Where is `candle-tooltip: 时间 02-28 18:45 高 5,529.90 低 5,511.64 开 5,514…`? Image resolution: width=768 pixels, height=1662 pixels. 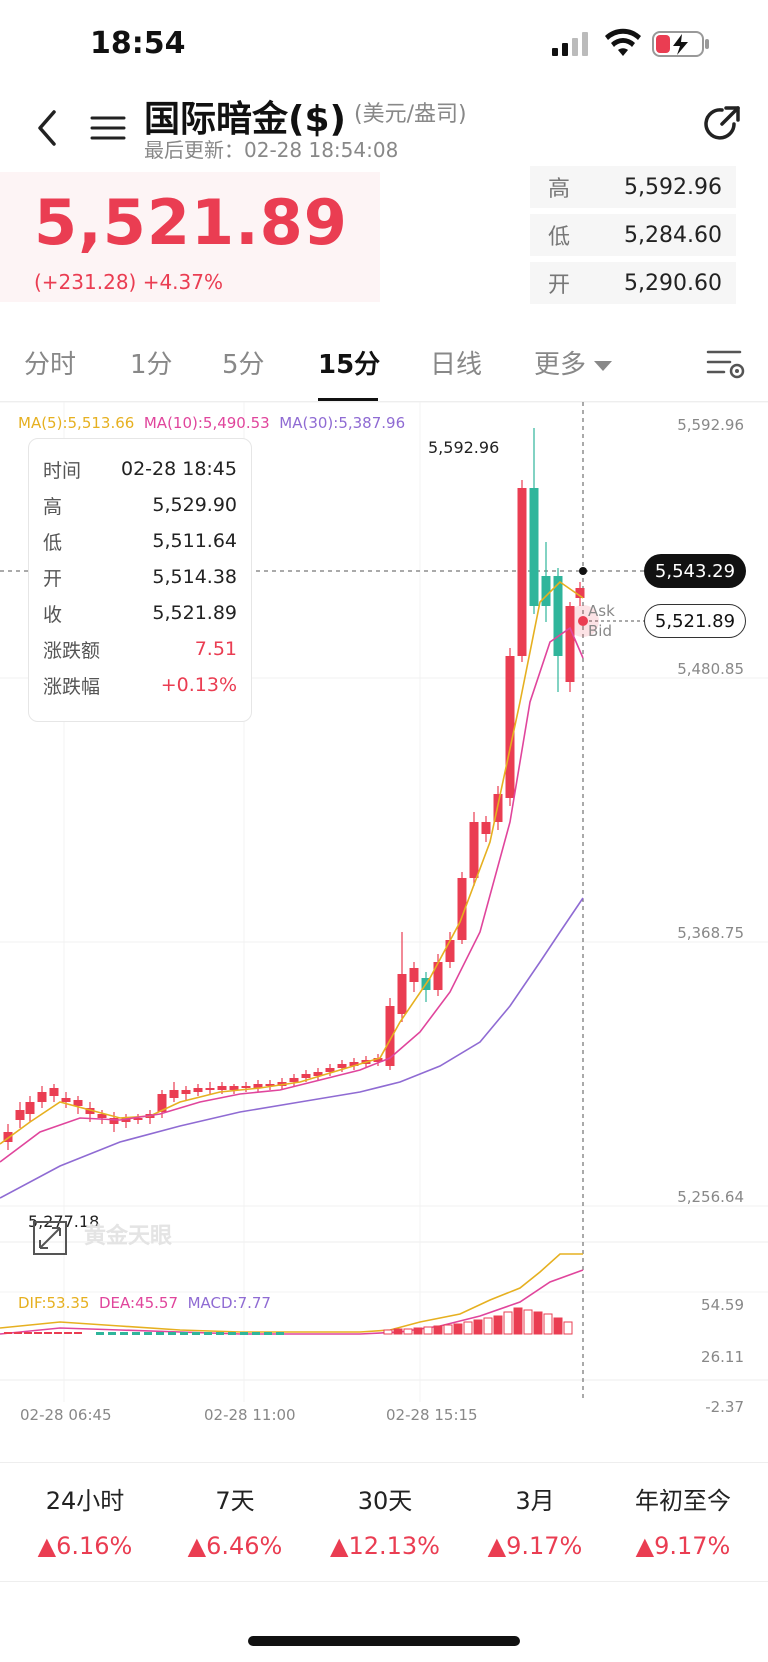 candle-tooltip: 时间 02-28 18:45 高 5,529.90 低 5,511.64 开 5,514… is located at coordinates (140, 580).